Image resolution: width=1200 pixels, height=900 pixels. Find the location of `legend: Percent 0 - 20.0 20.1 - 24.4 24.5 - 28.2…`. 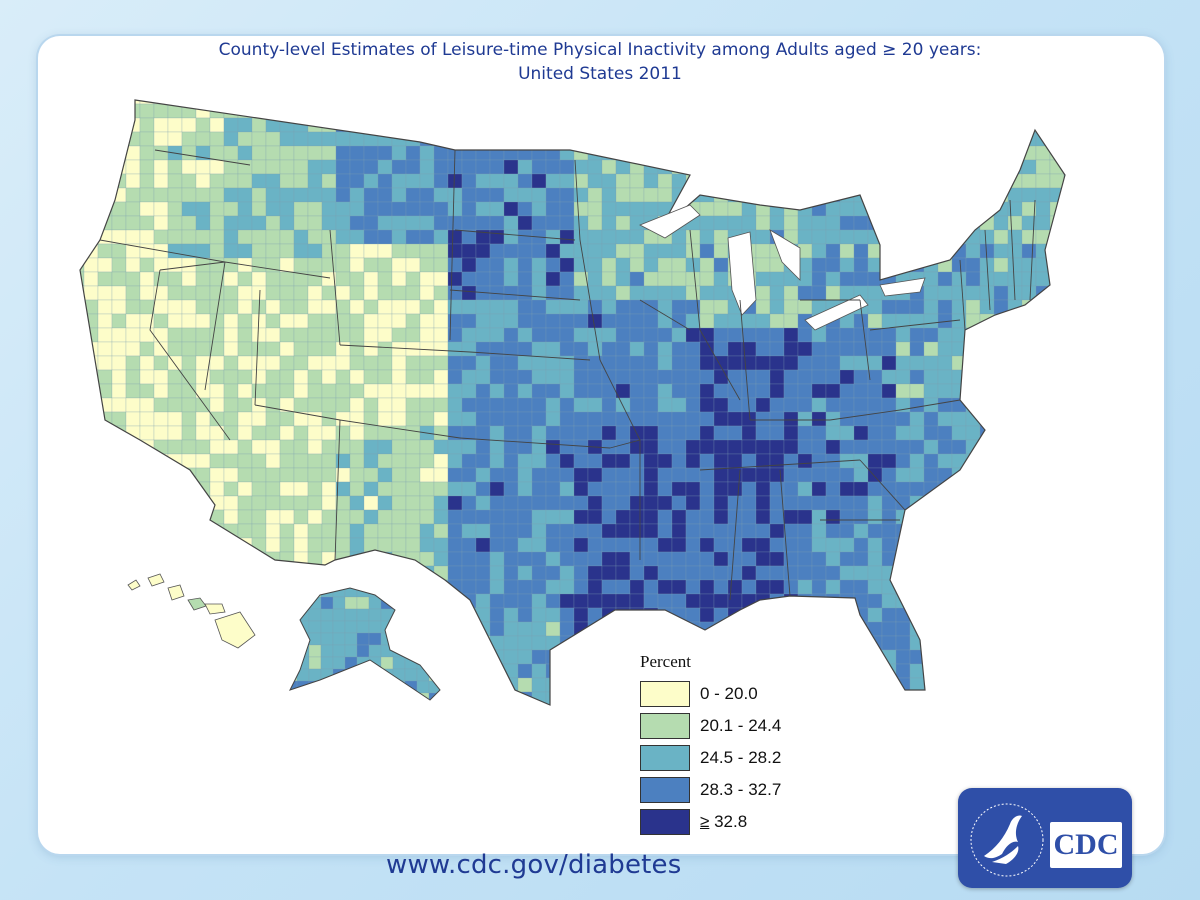

legend: Percent 0 - 20.0 20.1 - 24.4 24.5 - 28.2… is located at coordinates (740, 745).